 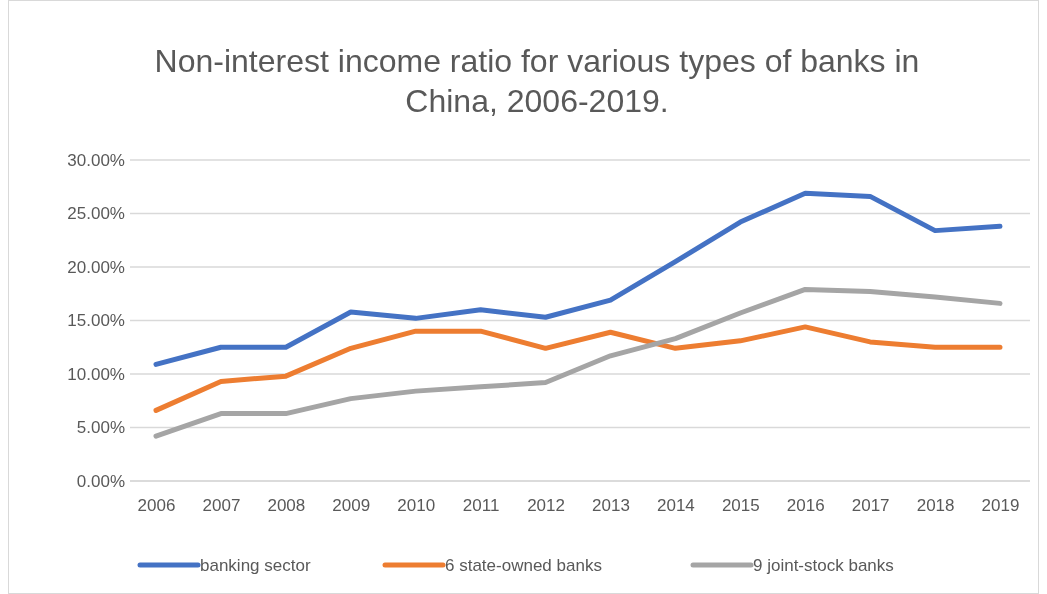 What do you see at coordinates (823, 565) in the screenshot?
I see `legend-label: 9 joint-stock banks` at bounding box center [823, 565].